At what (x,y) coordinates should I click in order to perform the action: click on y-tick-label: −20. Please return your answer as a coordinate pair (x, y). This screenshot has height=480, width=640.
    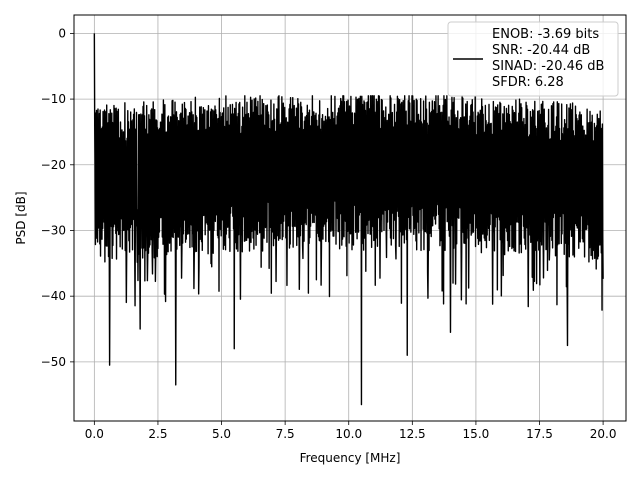
    Looking at the image, I should click on (53, 165).